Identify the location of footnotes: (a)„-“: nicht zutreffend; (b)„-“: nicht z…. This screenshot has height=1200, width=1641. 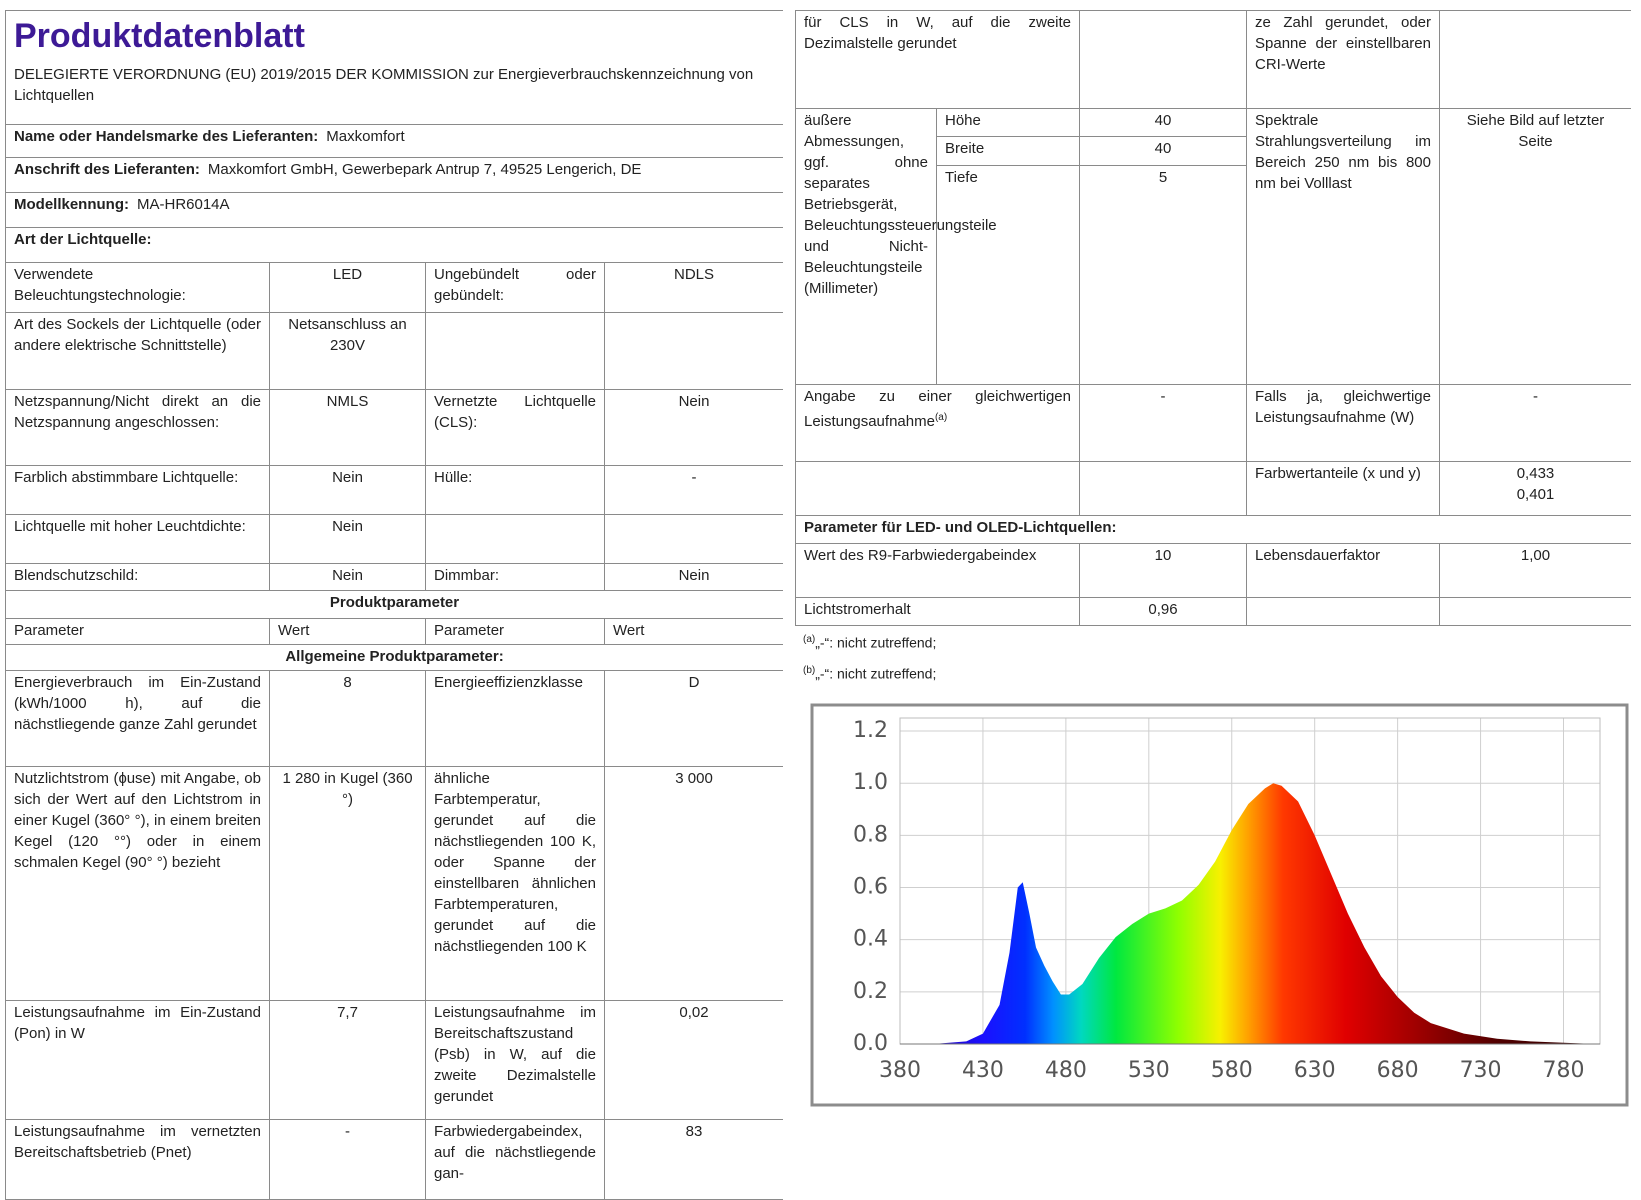
(1003, 656).